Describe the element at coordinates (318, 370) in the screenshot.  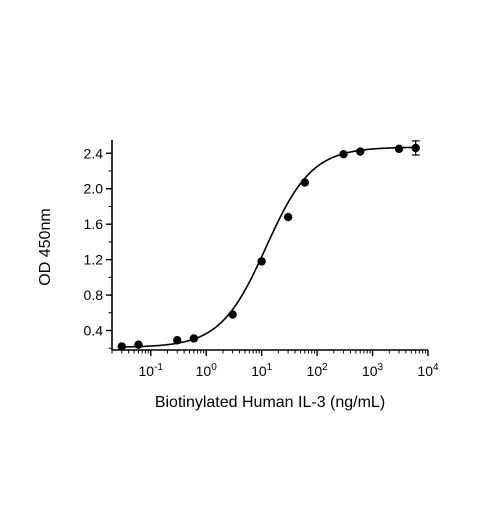
I see `x-tick-label: 10²` at that location.